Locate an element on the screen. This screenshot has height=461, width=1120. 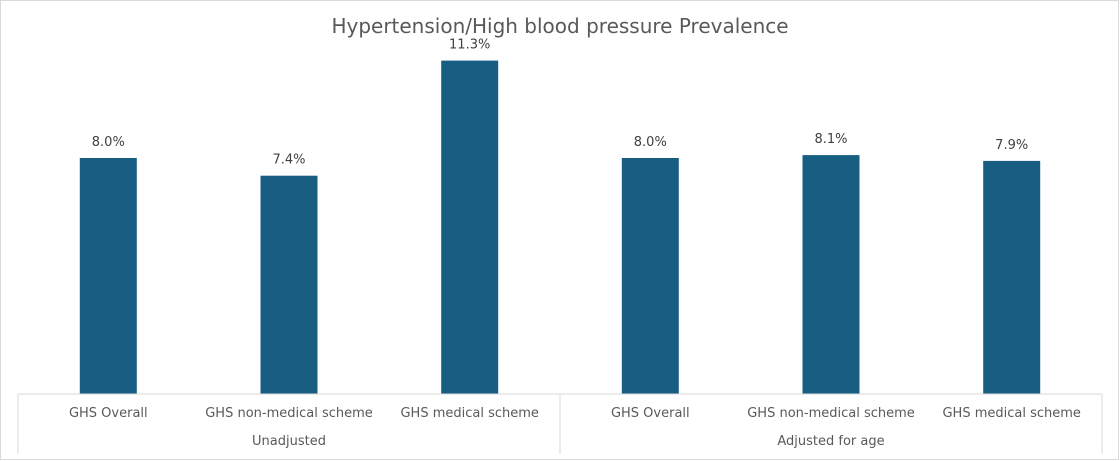
data-label-3: 11.3% is located at coordinates (469, 45).